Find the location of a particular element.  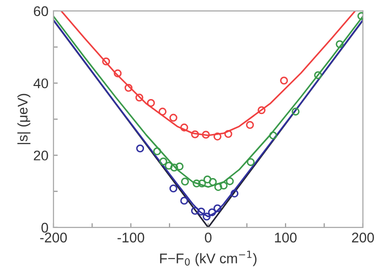

x-tick-label: 0 is located at coordinates (208, 237).